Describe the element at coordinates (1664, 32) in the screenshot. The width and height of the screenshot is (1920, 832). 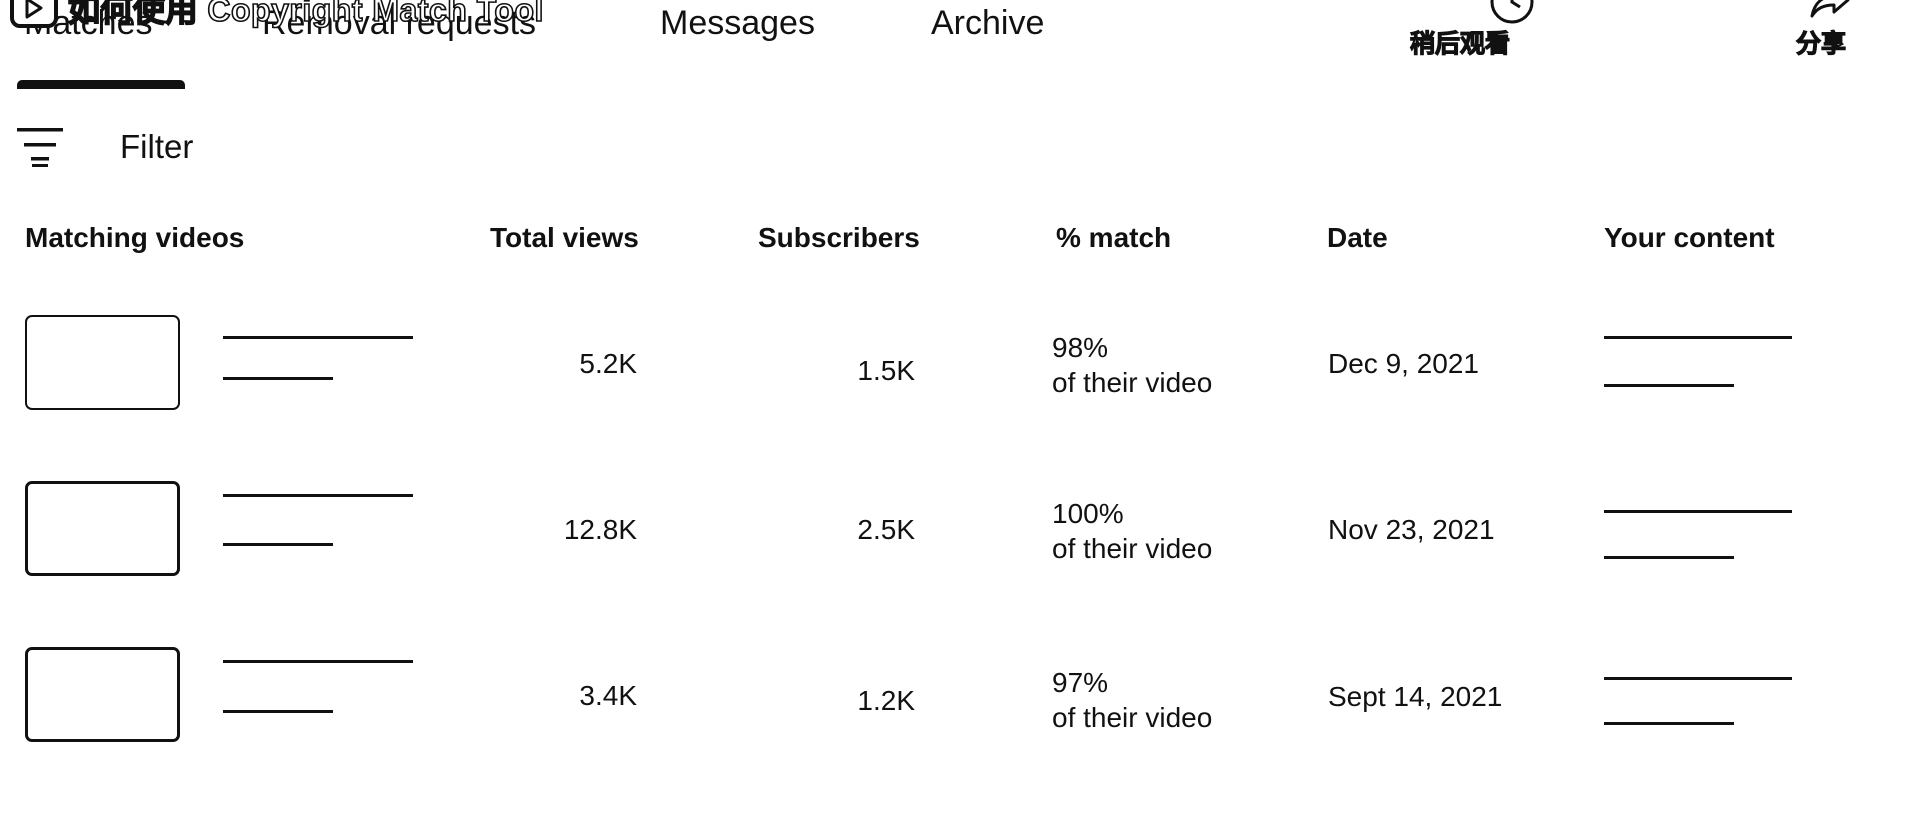
I see `video-overlay-actions: 稍后观看 分享` at that location.